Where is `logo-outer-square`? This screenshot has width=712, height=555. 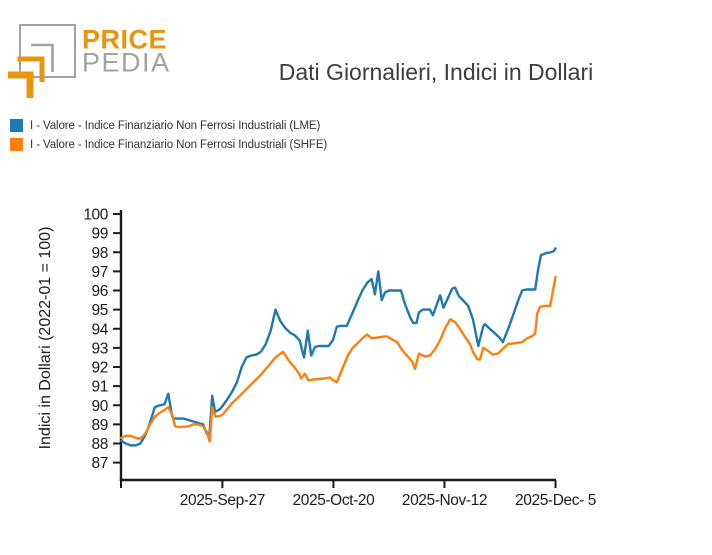 logo-outer-square is located at coordinates (47, 51).